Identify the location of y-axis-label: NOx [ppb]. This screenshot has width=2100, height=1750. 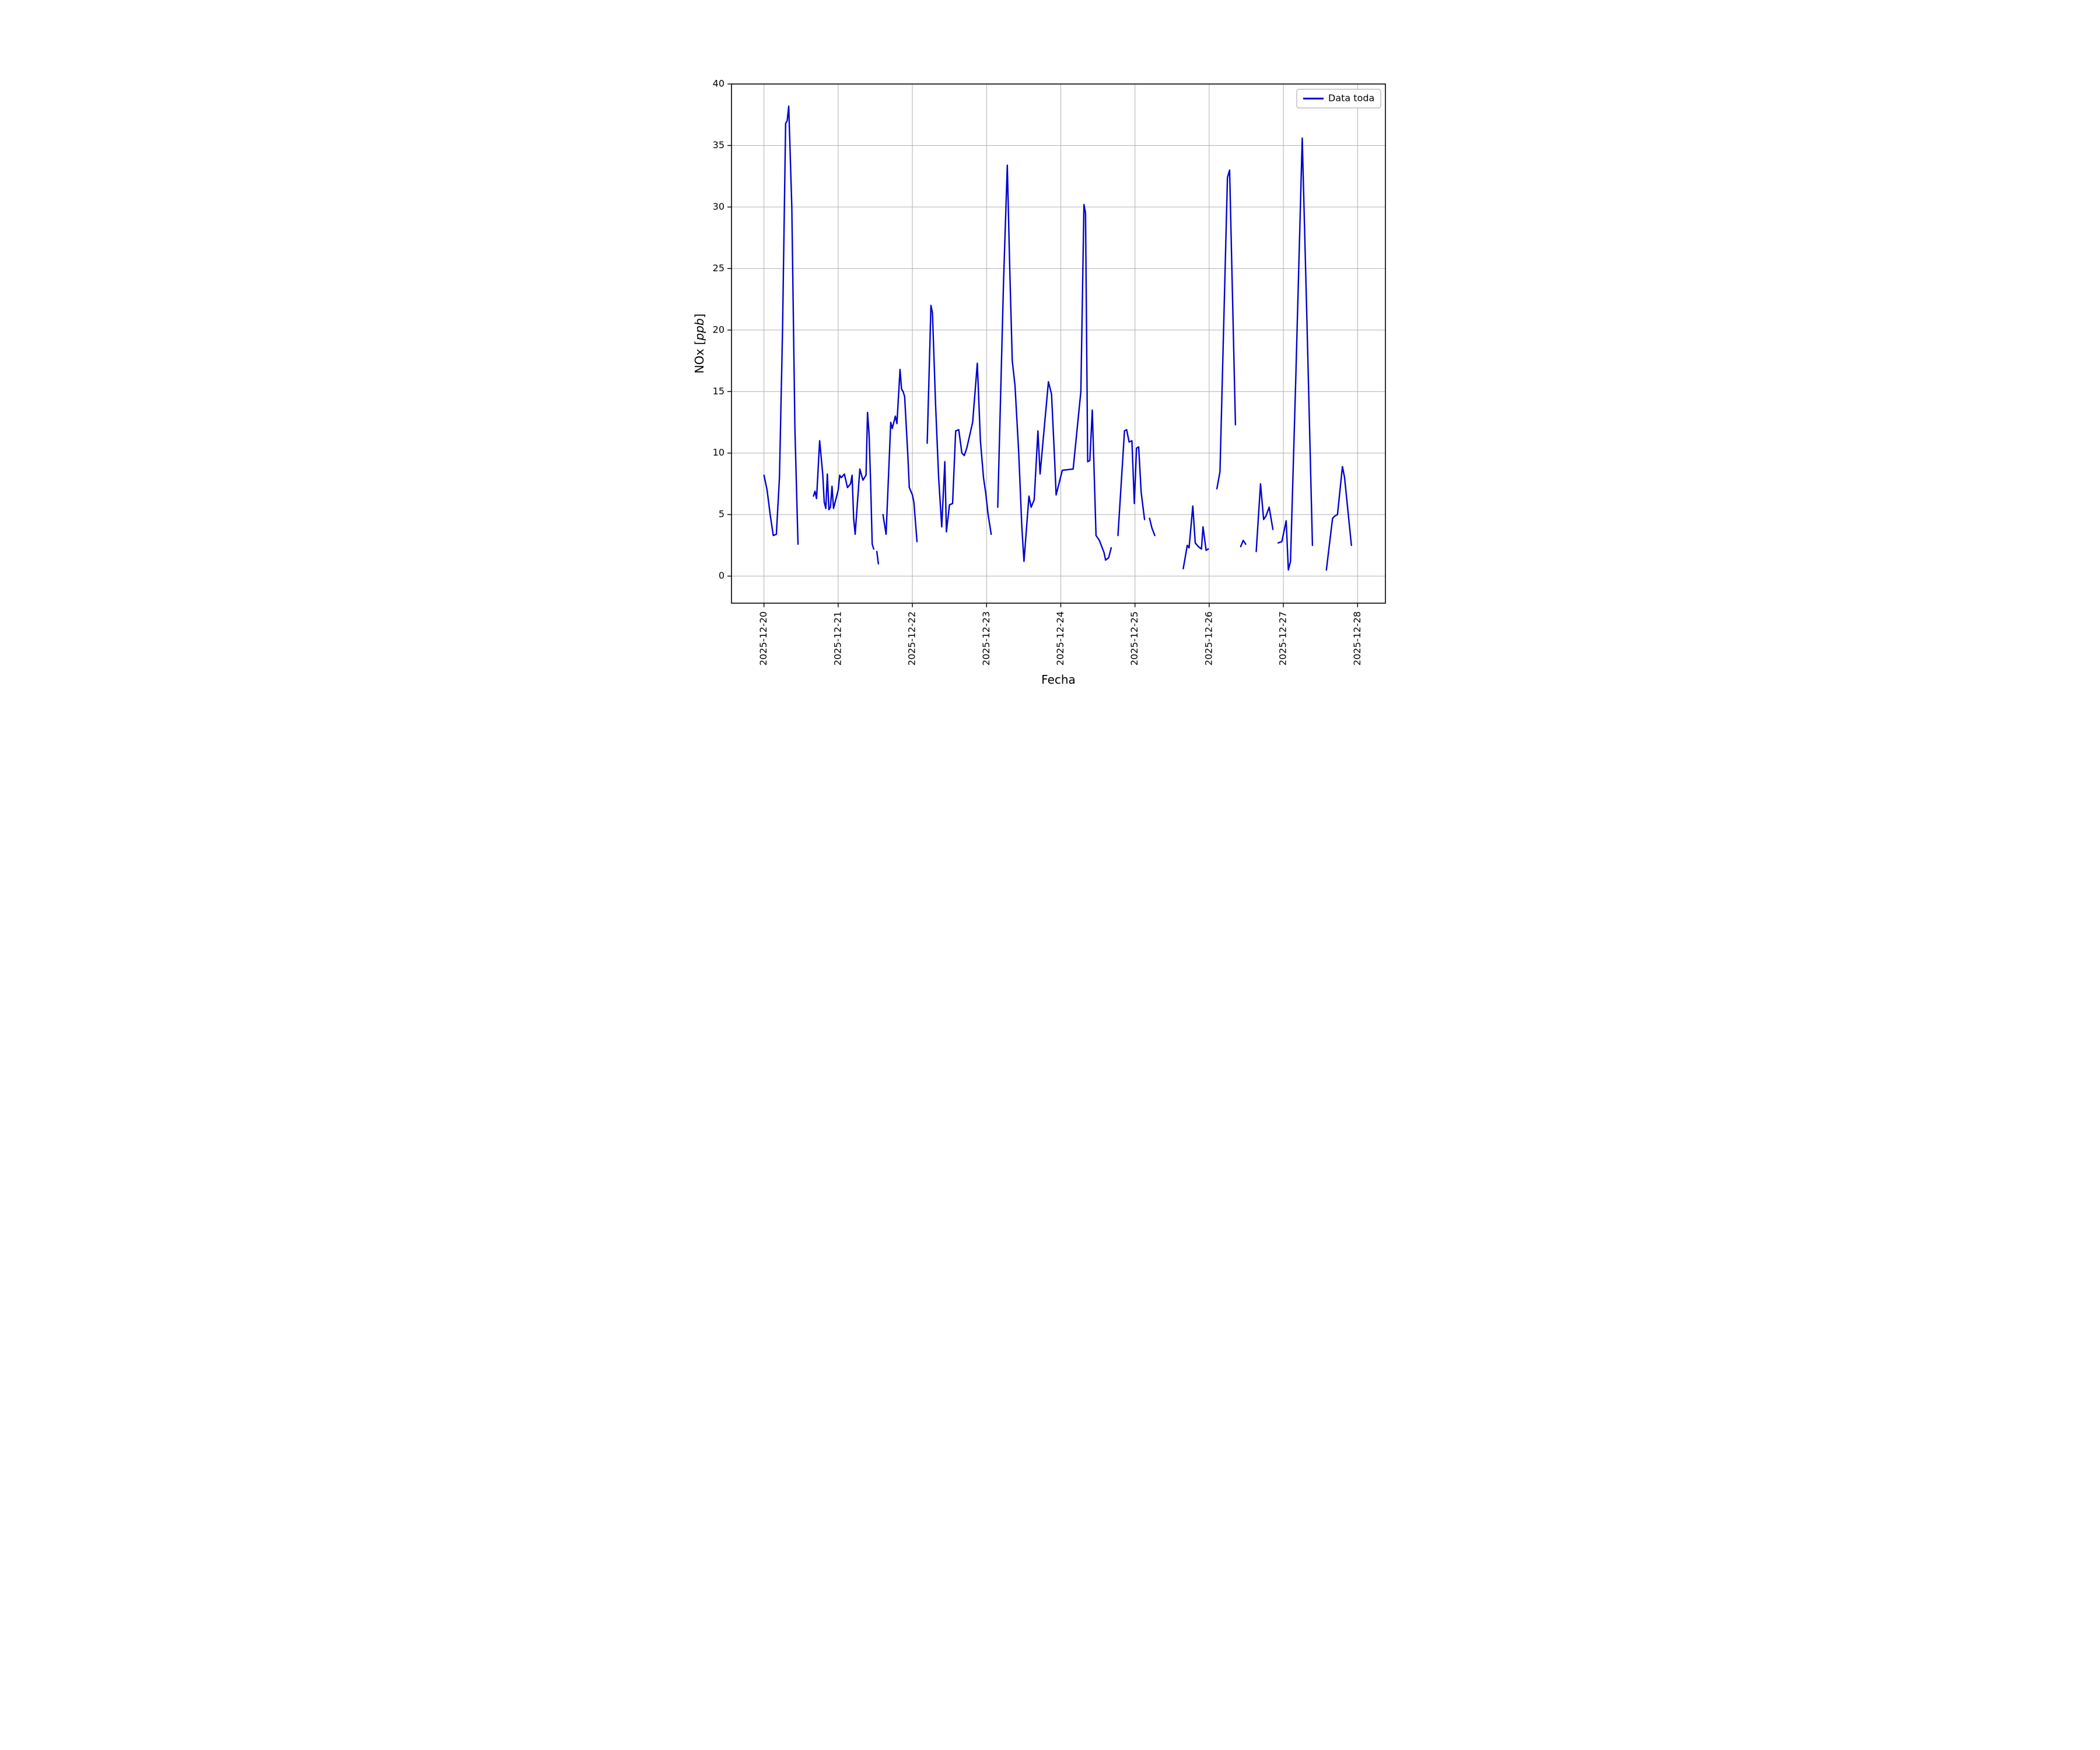
(699, 344).